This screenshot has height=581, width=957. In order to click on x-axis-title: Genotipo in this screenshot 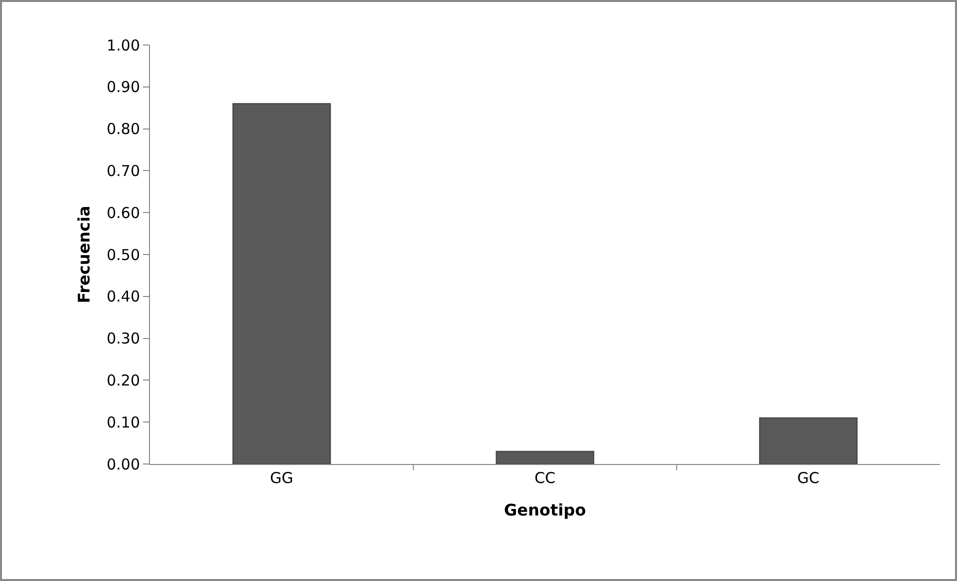, I will do `click(545, 510)`.